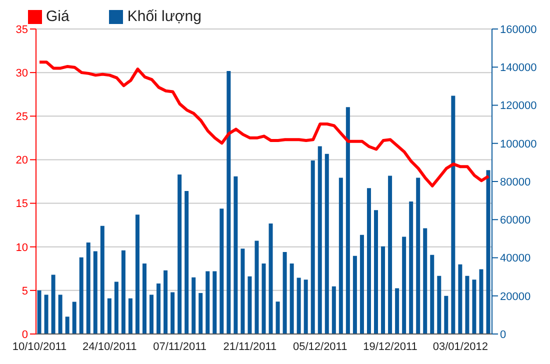 The height and width of the screenshot is (364, 550). What do you see at coordinates (58, 16) in the screenshot?
I see `legend-label: Giá` at bounding box center [58, 16].